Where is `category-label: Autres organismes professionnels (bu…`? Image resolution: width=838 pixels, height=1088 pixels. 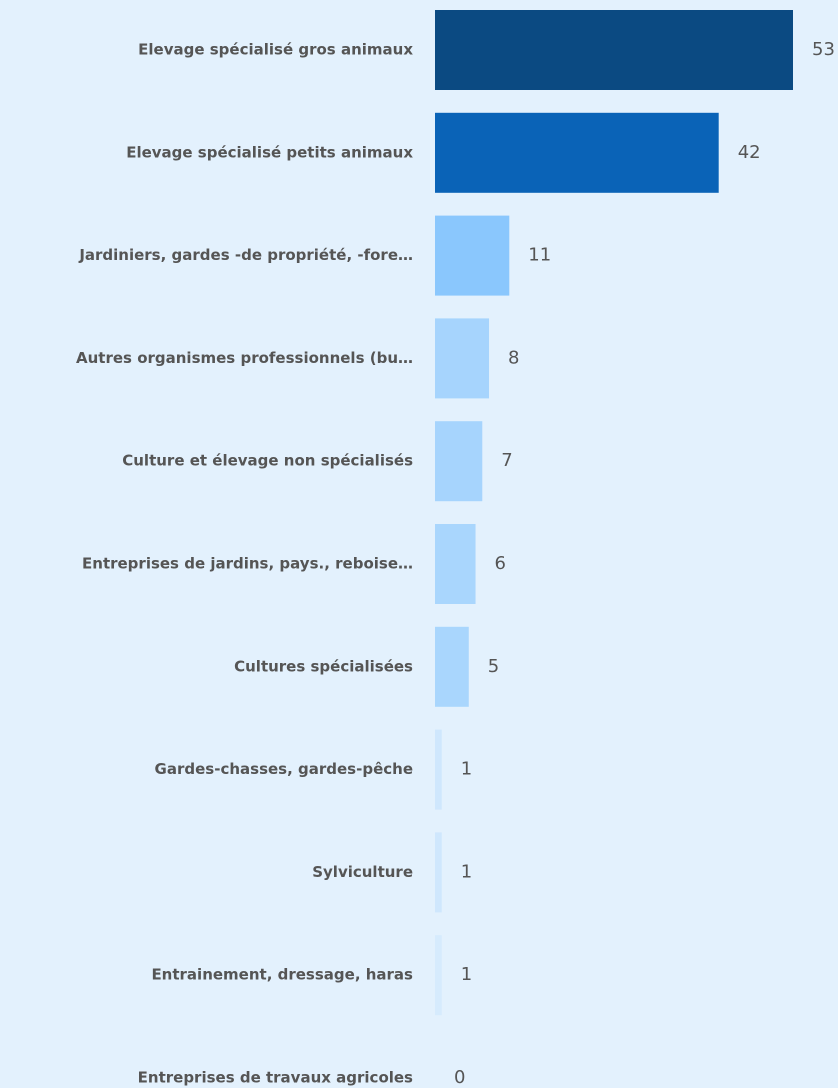
category-label: Autres organismes professionnels (bu… is located at coordinates (244, 358).